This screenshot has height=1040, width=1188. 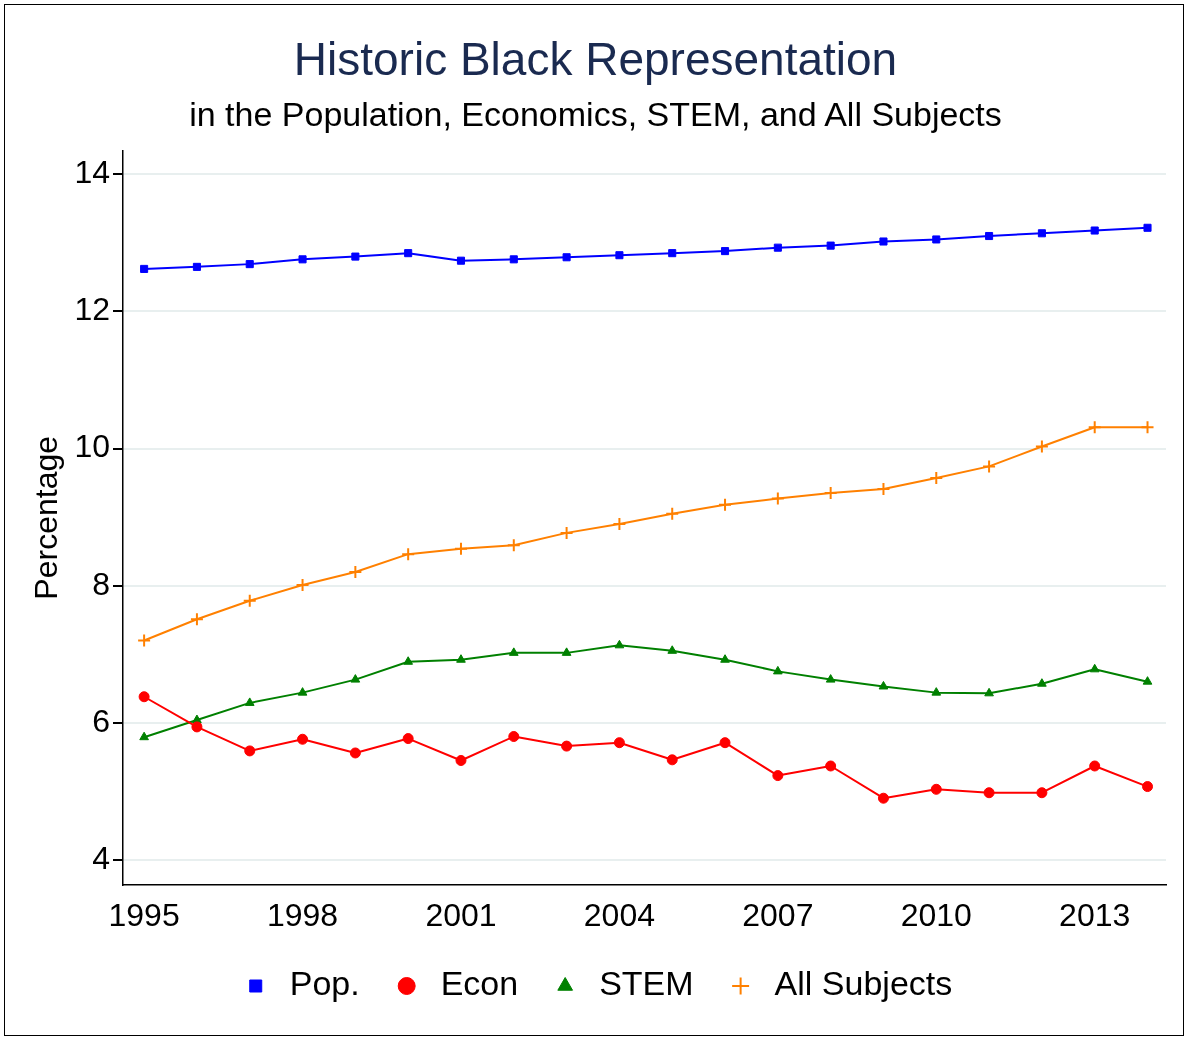 I want to click on legend-label: Econ, so click(x=479, y=983).